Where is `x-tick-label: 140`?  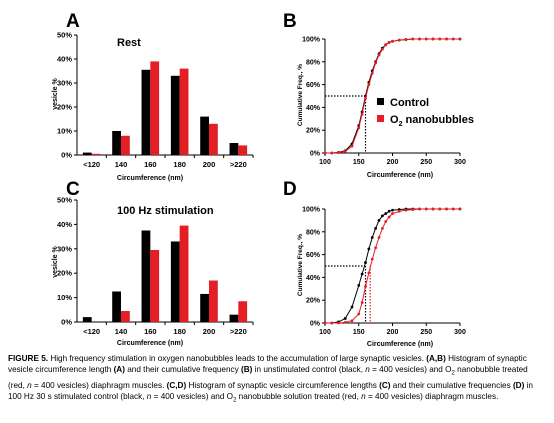
x-tick-label: 140 is located at coordinates (121, 164).